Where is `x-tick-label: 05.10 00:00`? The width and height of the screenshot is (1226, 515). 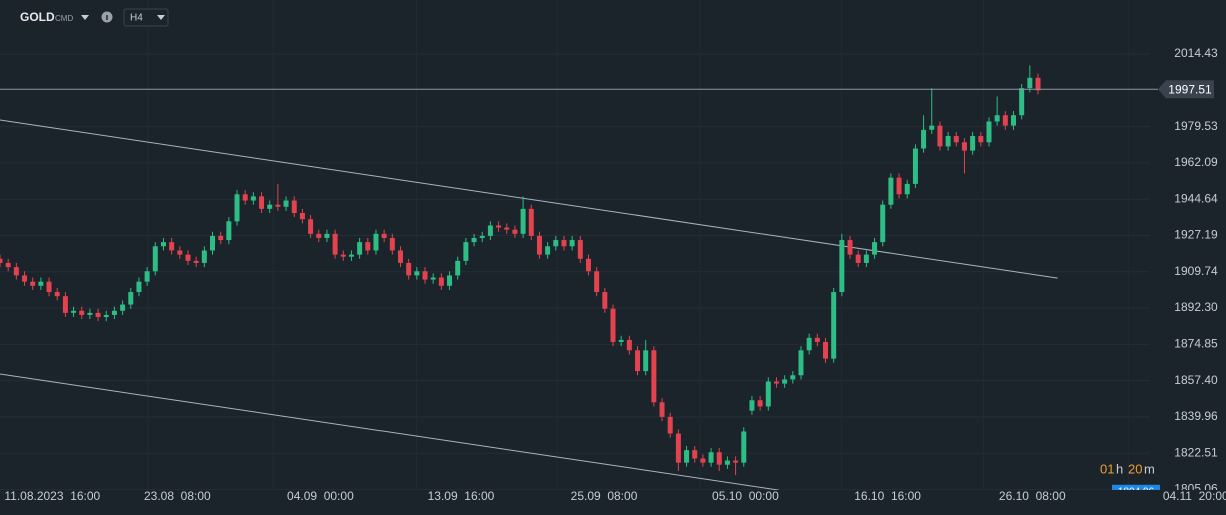
x-tick-label: 05.10 00:00 is located at coordinates (745, 496).